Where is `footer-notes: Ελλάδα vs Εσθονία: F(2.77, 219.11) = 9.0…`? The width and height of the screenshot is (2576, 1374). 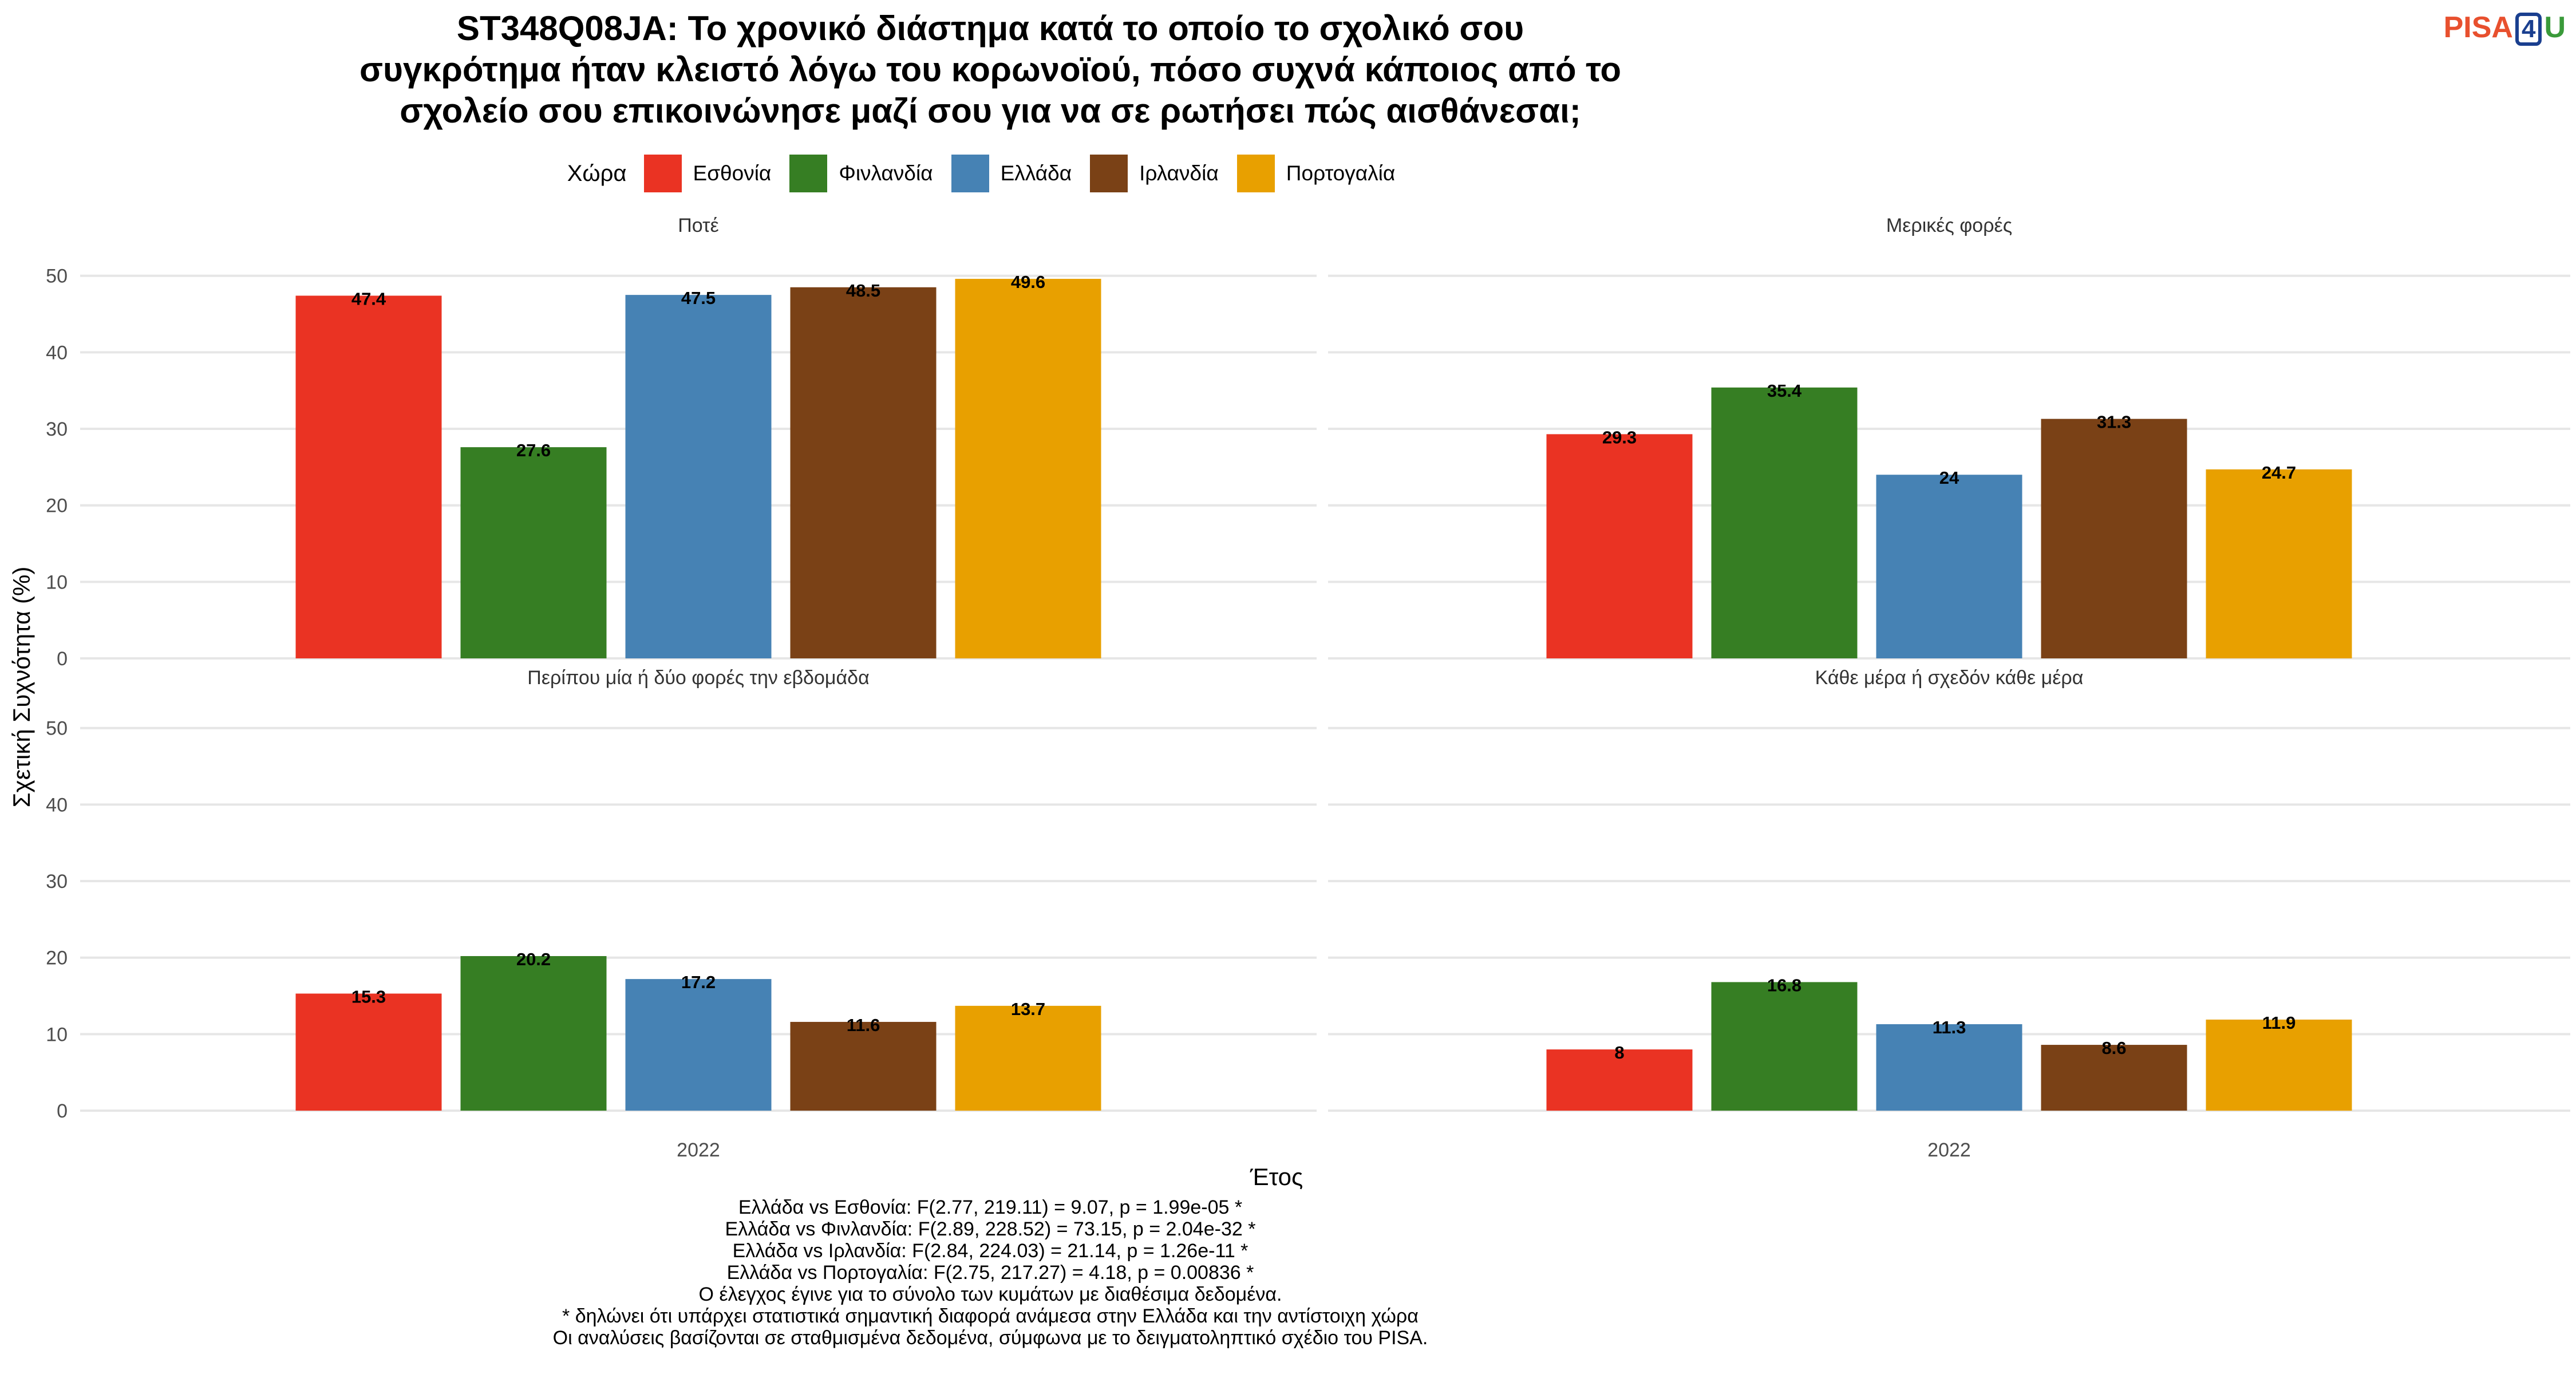
footer-notes: Ελλάδα vs Εσθονία: F(2.77, 219.11) = 9.0… is located at coordinates (990, 1273).